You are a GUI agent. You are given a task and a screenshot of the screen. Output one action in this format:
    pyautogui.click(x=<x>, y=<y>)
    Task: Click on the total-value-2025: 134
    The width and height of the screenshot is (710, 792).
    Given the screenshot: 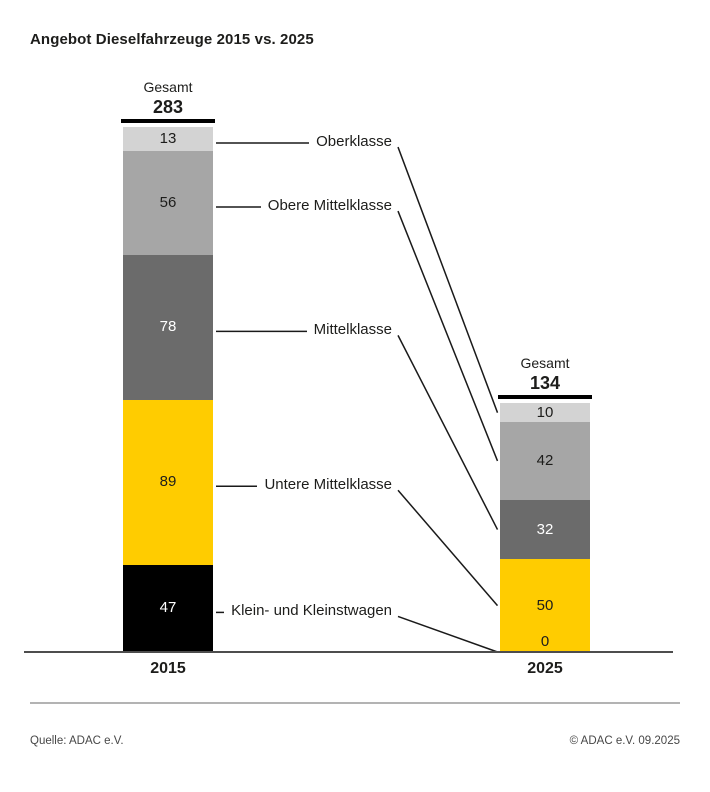 What is the action you would take?
    pyautogui.click(x=545, y=383)
    